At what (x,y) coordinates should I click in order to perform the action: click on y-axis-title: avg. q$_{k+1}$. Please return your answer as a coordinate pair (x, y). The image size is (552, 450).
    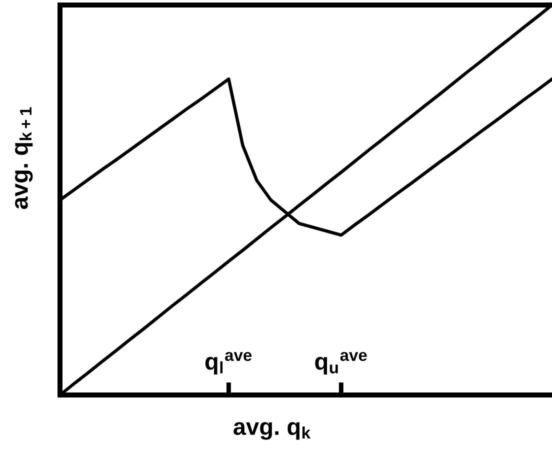
    Looking at the image, I should click on (23, 158).